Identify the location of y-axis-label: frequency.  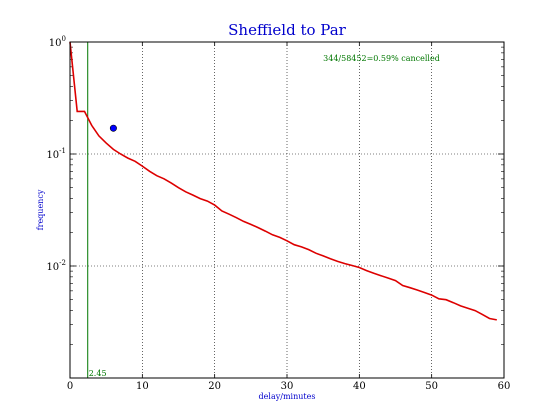
(40, 209).